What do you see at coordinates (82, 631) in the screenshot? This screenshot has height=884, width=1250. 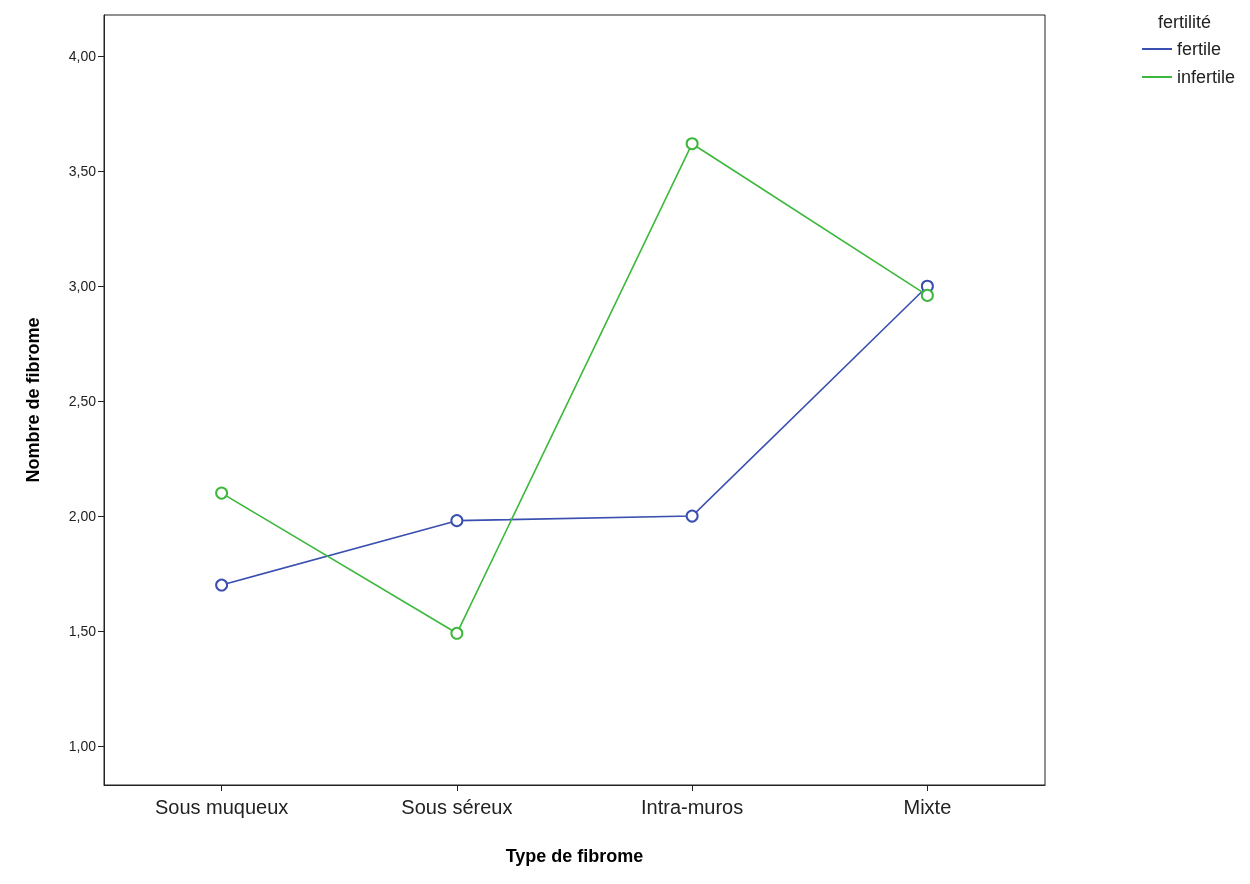 I see `y-tick-label: 1,50` at bounding box center [82, 631].